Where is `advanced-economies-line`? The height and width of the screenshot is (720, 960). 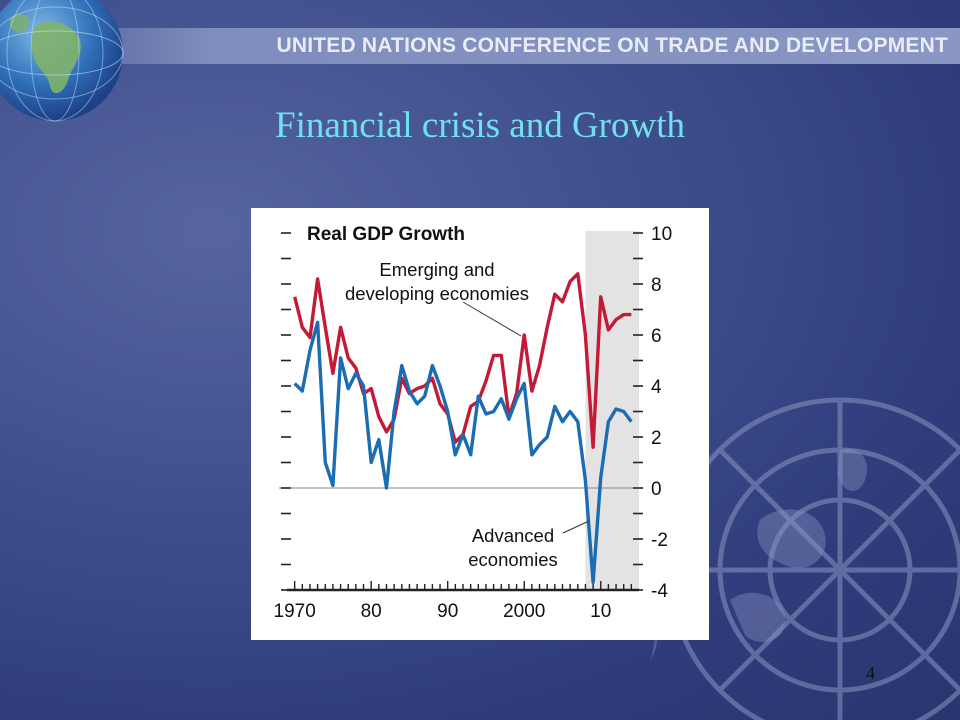
advanced-economies-line is located at coordinates (463, 452).